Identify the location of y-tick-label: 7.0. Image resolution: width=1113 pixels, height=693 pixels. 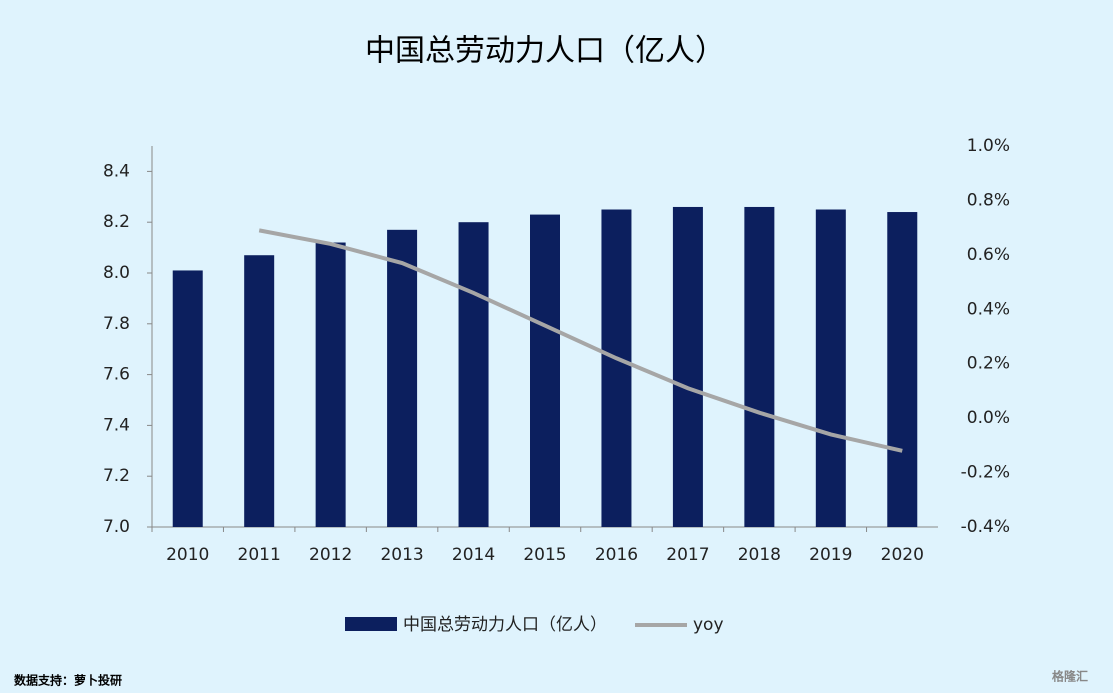
(116, 527).